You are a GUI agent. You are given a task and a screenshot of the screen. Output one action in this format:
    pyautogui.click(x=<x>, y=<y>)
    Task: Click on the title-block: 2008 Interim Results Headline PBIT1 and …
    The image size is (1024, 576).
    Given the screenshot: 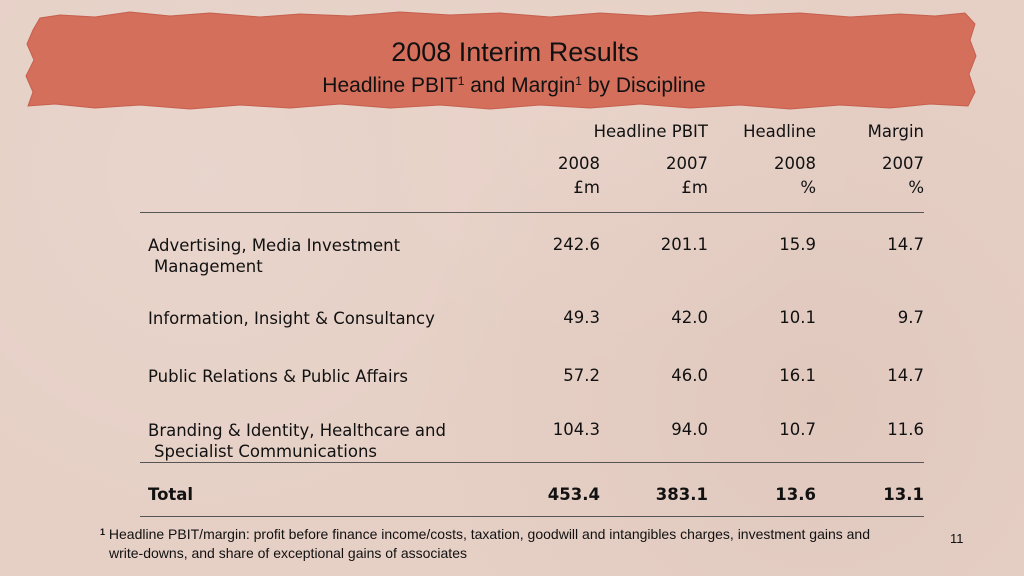 What is the action you would take?
    pyautogui.click(x=512, y=67)
    